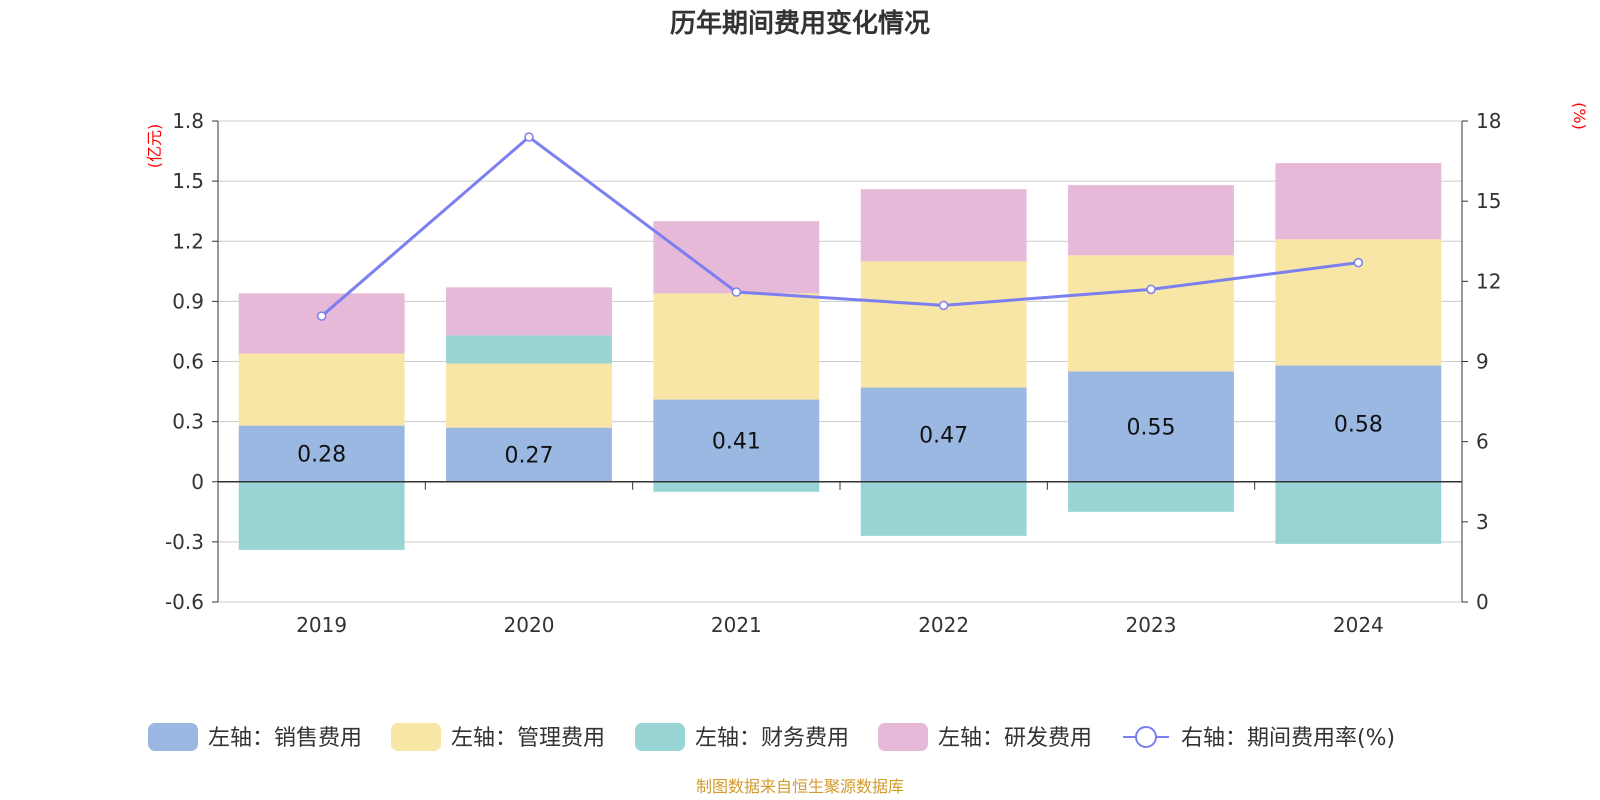 This screenshot has width=1600, height=800. Describe the element at coordinates (1151, 625) in the screenshot. I see `category-label: 2023` at that location.